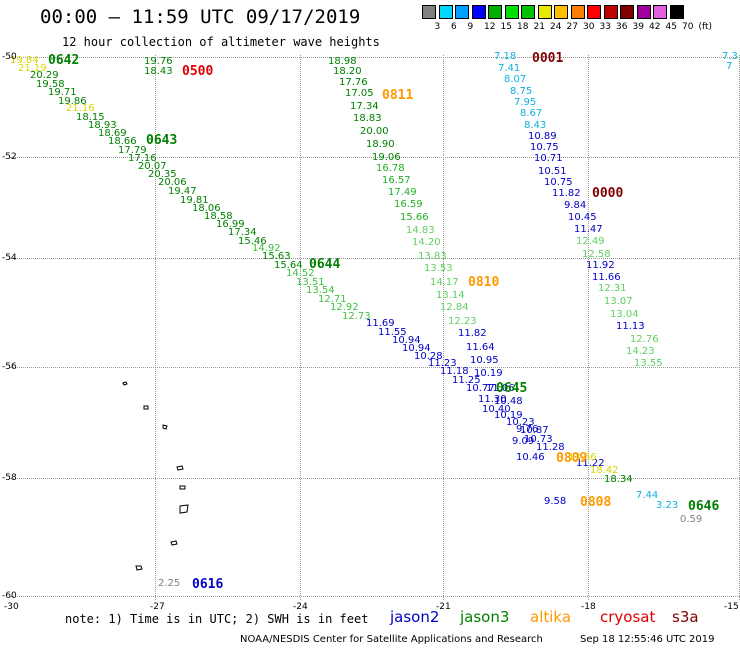 The height and width of the screenshot is (650, 740). Describe the element at coordinates (398, 95) in the screenshot. I see `pass-time-label: 0811` at that location.